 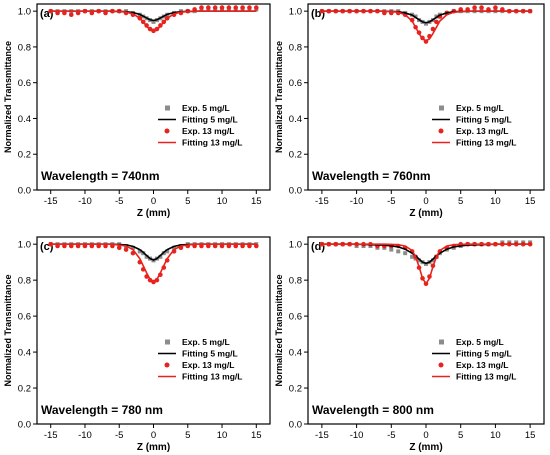 I want to click on legend-label: Fitting 5 mg/L, so click(x=484, y=120).